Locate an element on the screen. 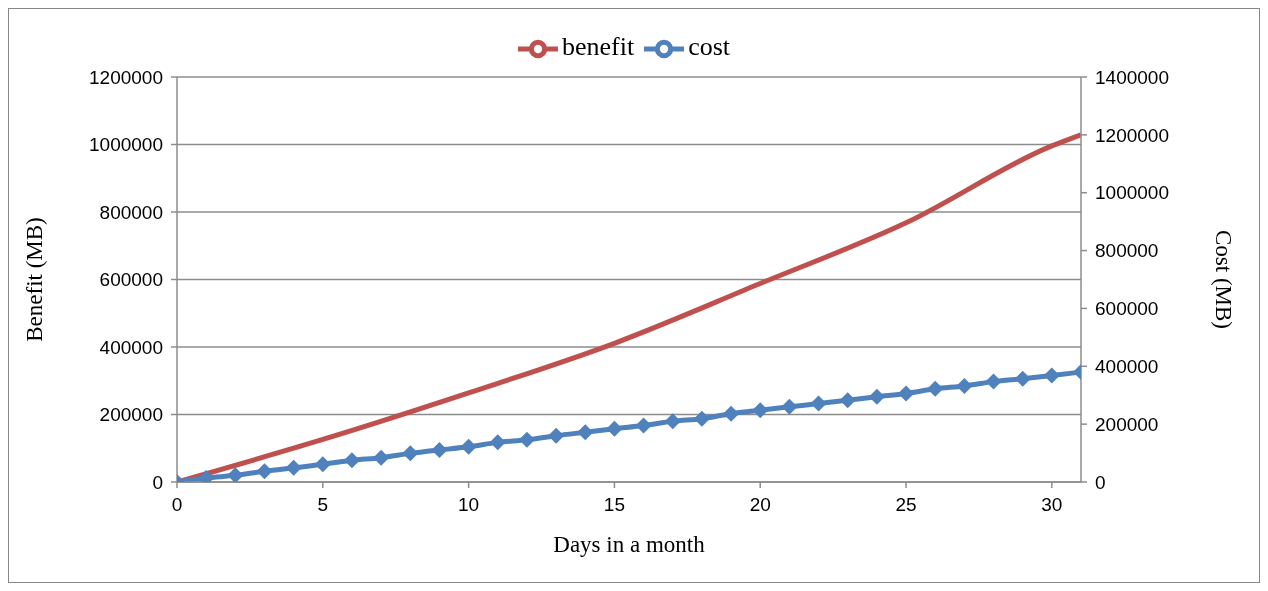  y2-tick-label: 1400000 is located at coordinates (1132, 77).